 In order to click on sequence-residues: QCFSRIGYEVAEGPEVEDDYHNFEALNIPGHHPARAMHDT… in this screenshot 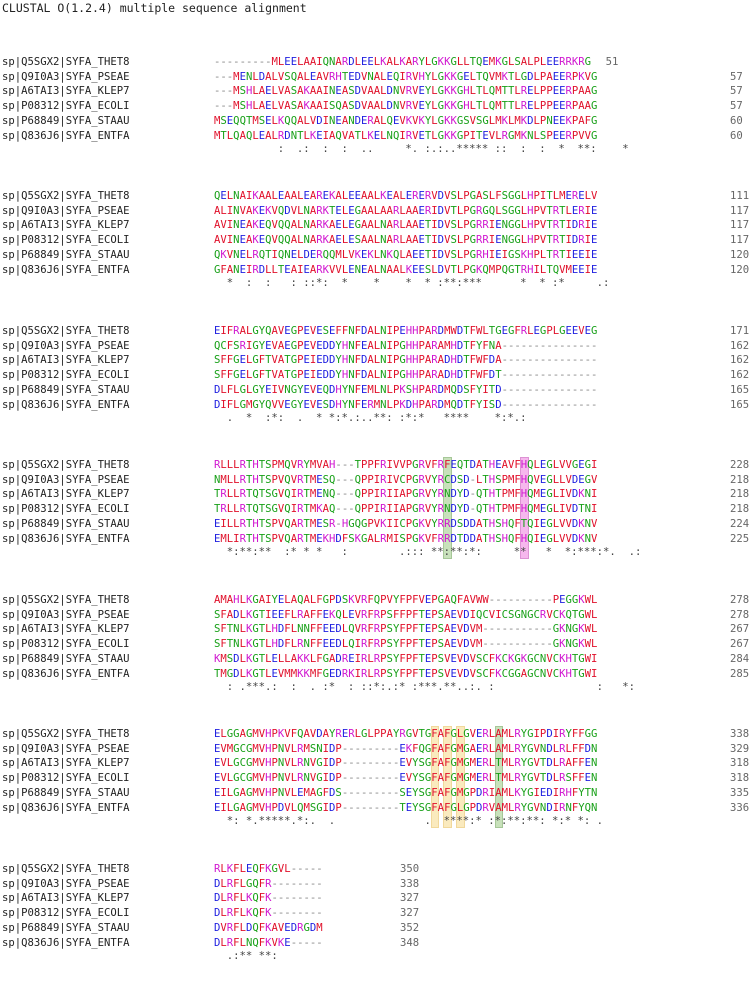, I will do `click(406, 345)`.